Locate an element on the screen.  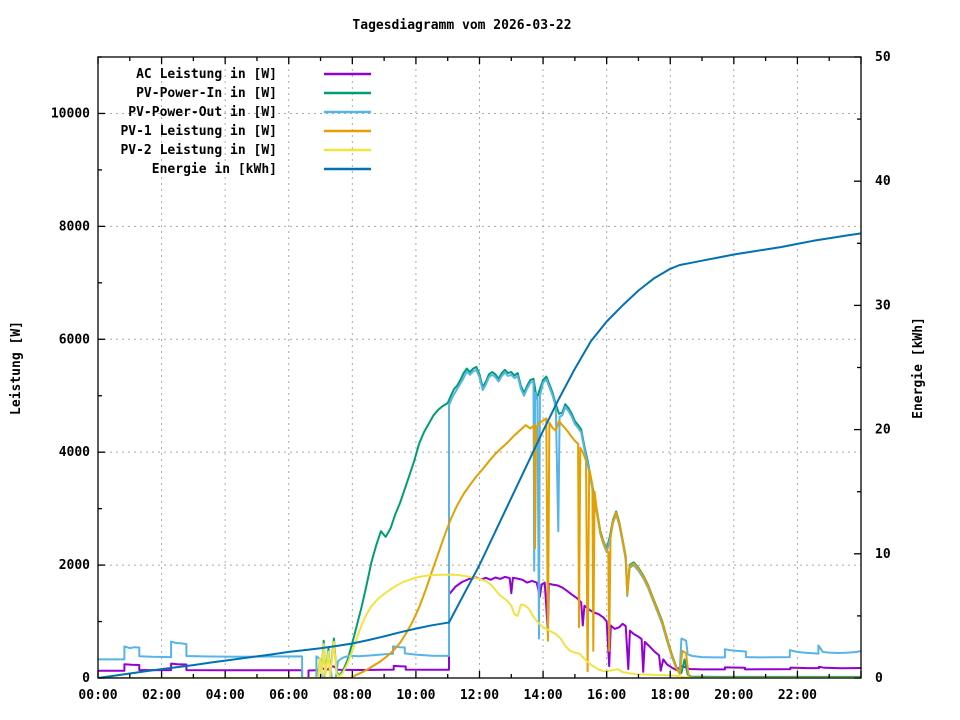
series-pv-2-leistung-in-w is located at coordinates (479, 625).